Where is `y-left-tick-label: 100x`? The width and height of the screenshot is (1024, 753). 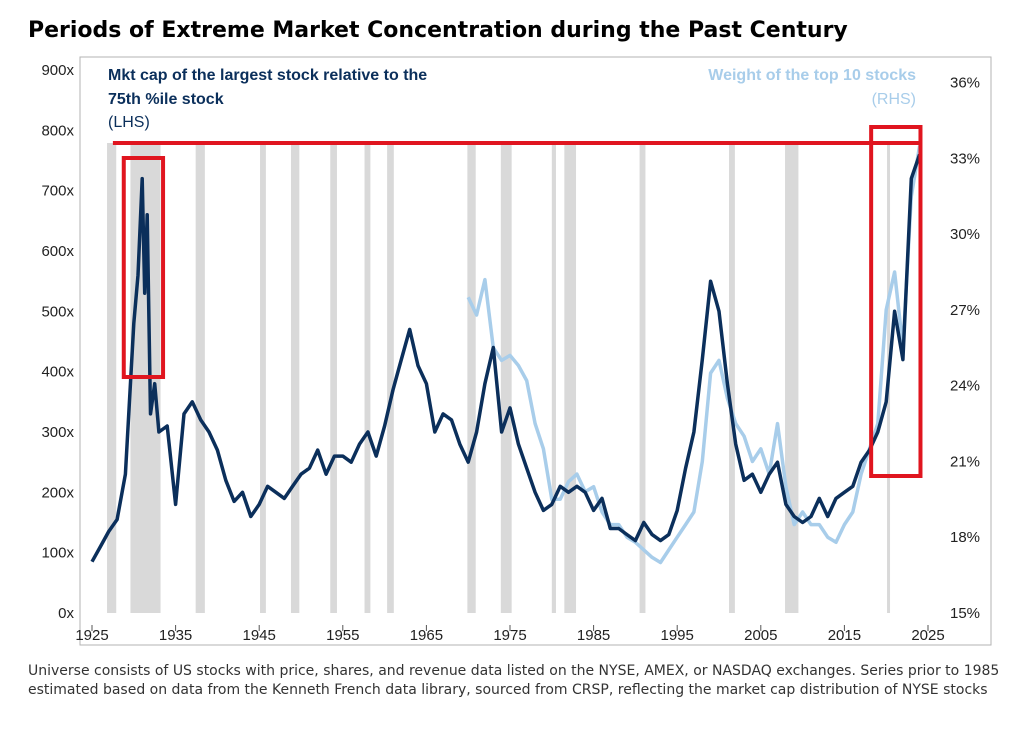 y-left-tick-label: 100x is located at coordinates (57, 553).